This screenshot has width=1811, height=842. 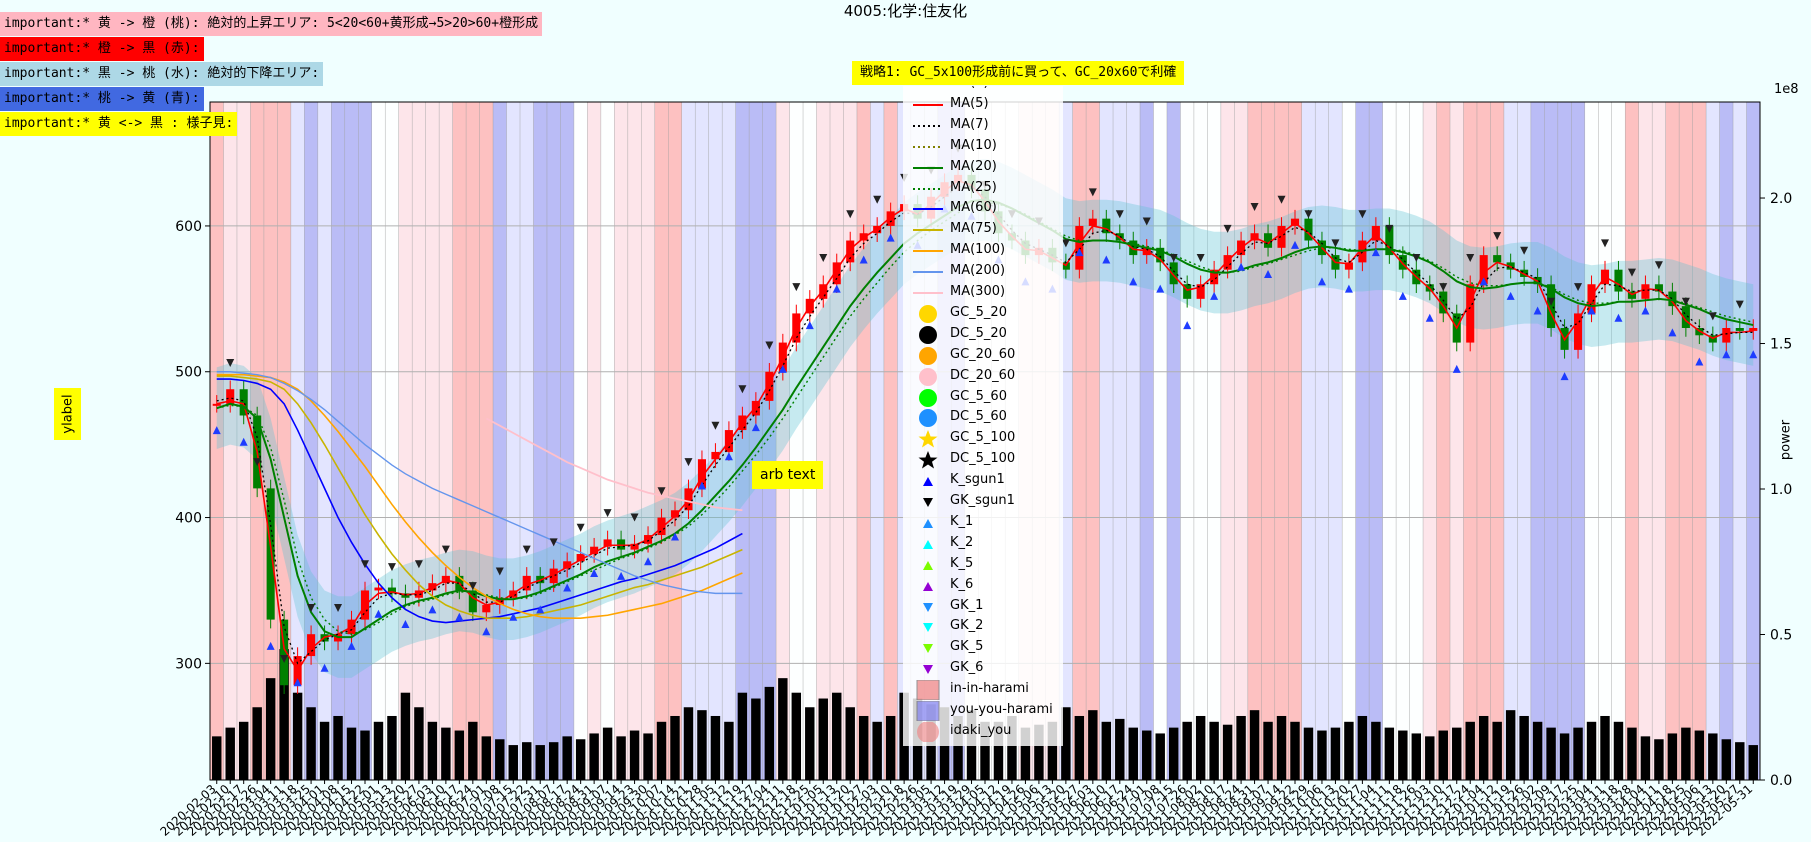 I want to click on legend-label: MA(200), so click(x=978, y=271).